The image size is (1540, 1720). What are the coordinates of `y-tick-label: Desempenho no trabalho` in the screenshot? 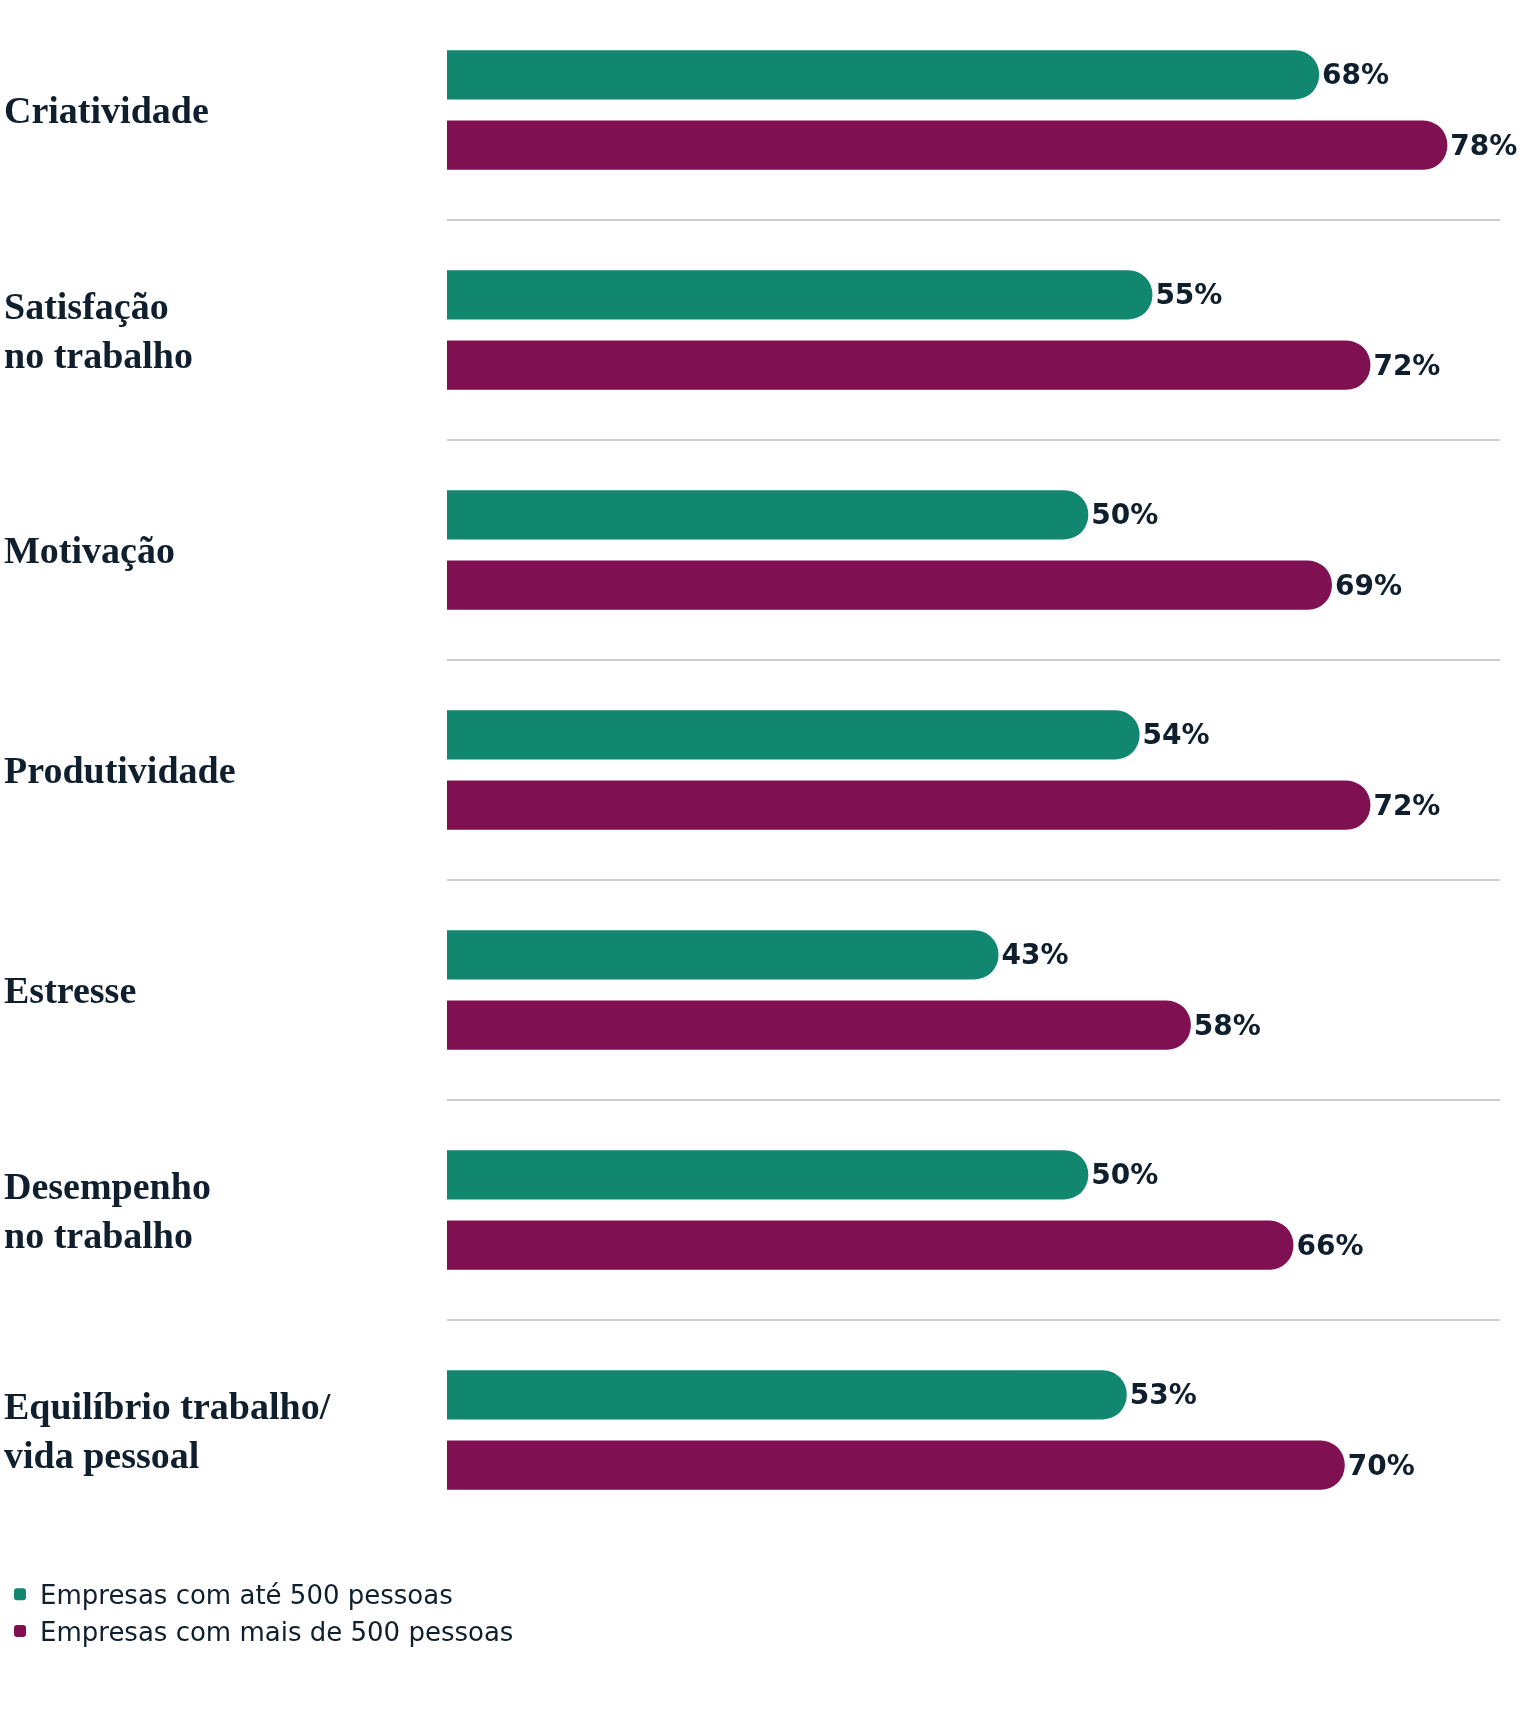 It's located at (107, 1211).